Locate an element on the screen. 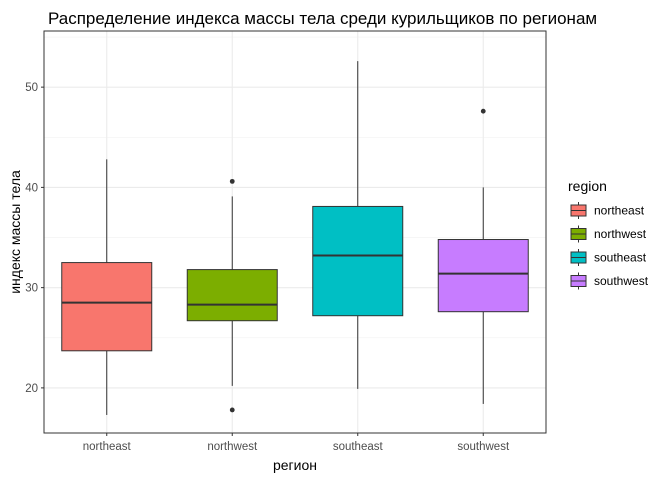 The width and height of the screenshot is (672, 480). y-tick-label: 20 is located at coordinates (31, 389).